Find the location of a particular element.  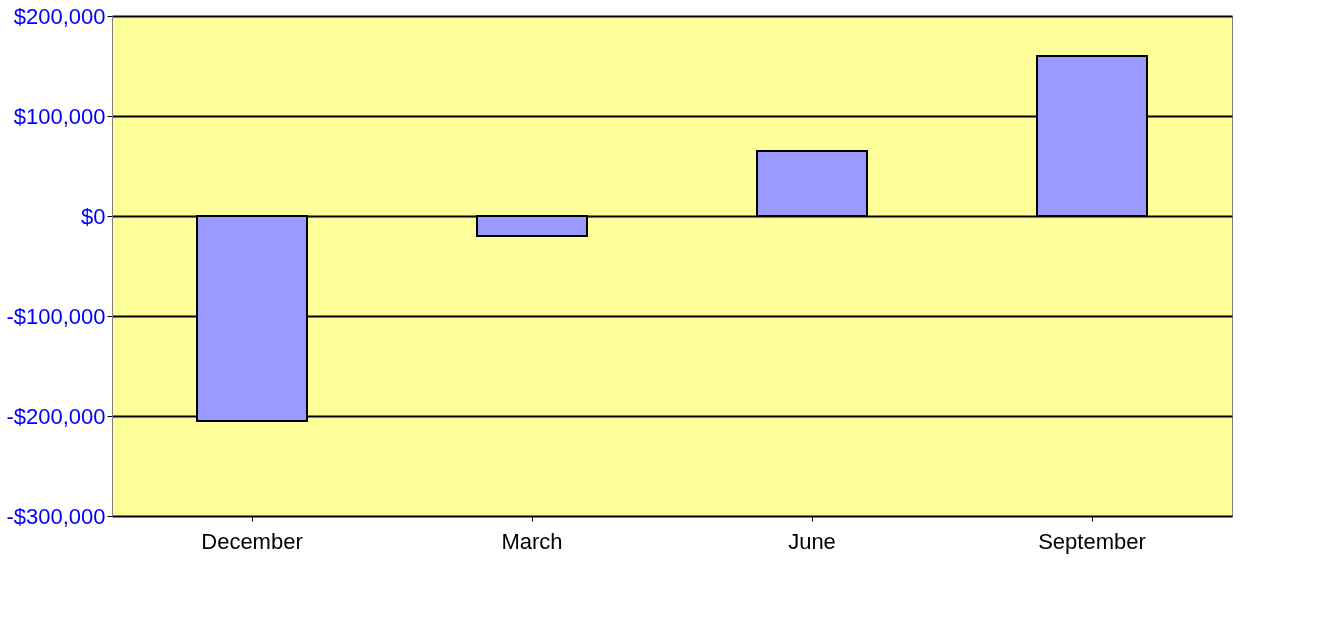

y-tick-label: $100,000 is located at coordinates (59, 116).